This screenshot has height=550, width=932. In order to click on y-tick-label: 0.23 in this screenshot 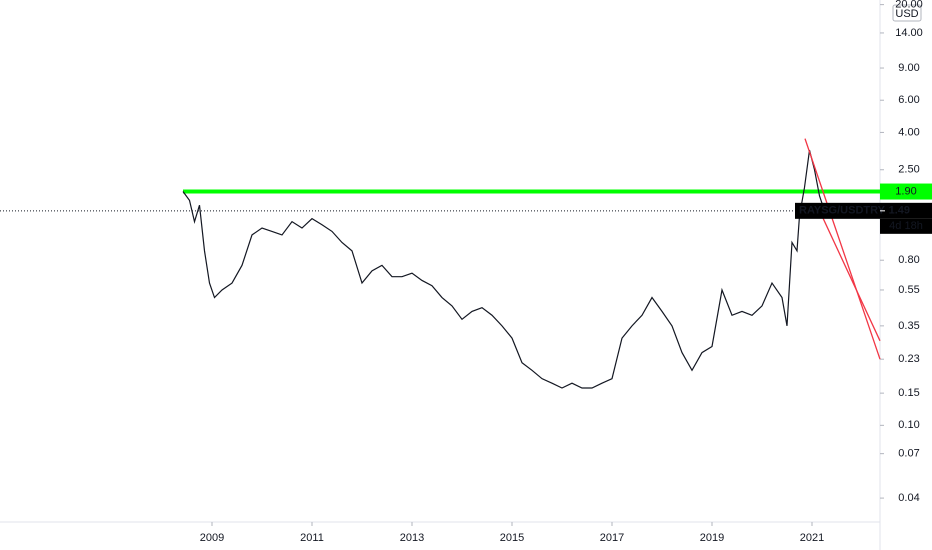, I will do `click(908, 359)`.